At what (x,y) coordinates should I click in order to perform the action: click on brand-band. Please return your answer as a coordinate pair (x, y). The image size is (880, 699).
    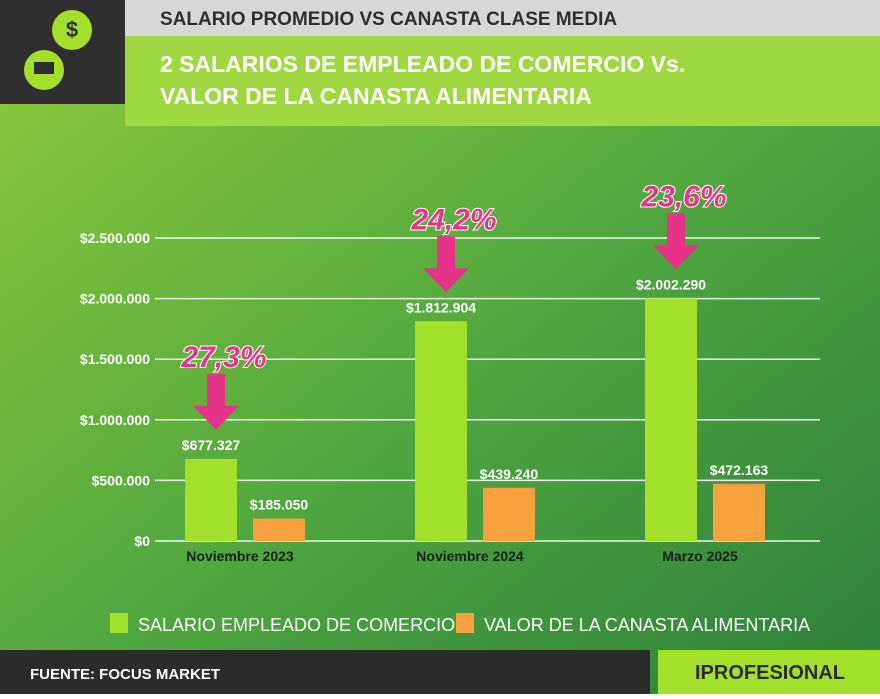
    Looking at the image, I should click on (769, 672).